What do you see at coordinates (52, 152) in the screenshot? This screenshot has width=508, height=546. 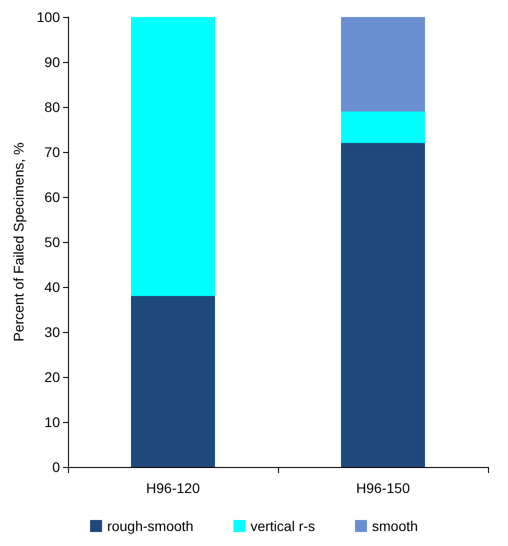 I see `y-tick-label: 70` at bounding box center [52, 152].